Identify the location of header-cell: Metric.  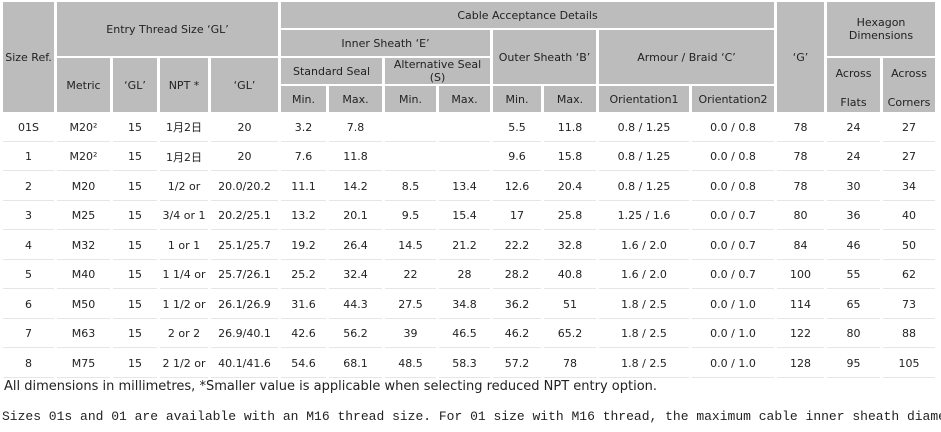
(83, 85).